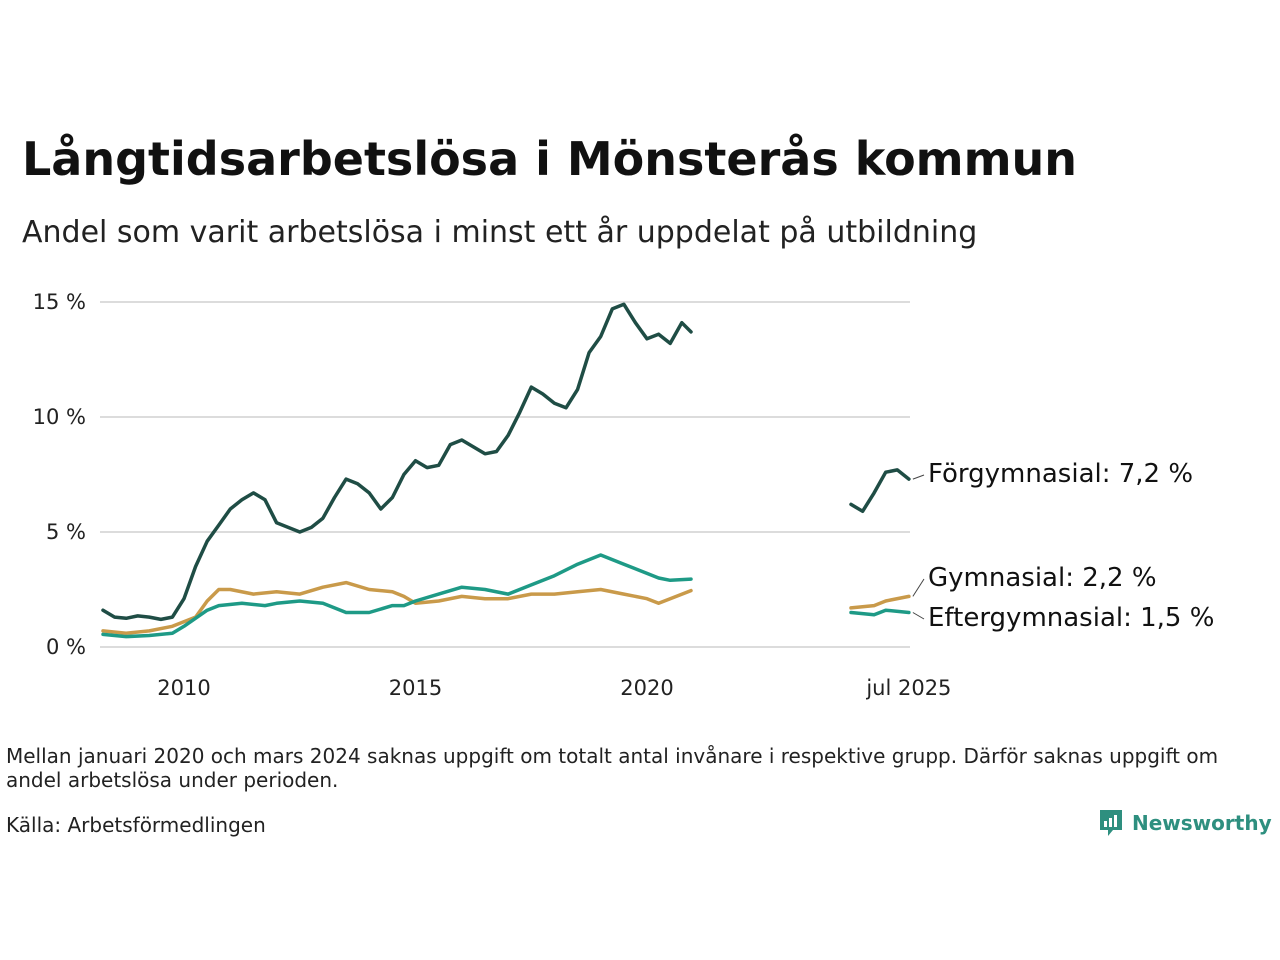 Image resolution: width=1280 pixels, height=960 pixels. Describe the element at coordinates (646, 688) in the screenshot. I see `x-tick-label: 2020` at that location.